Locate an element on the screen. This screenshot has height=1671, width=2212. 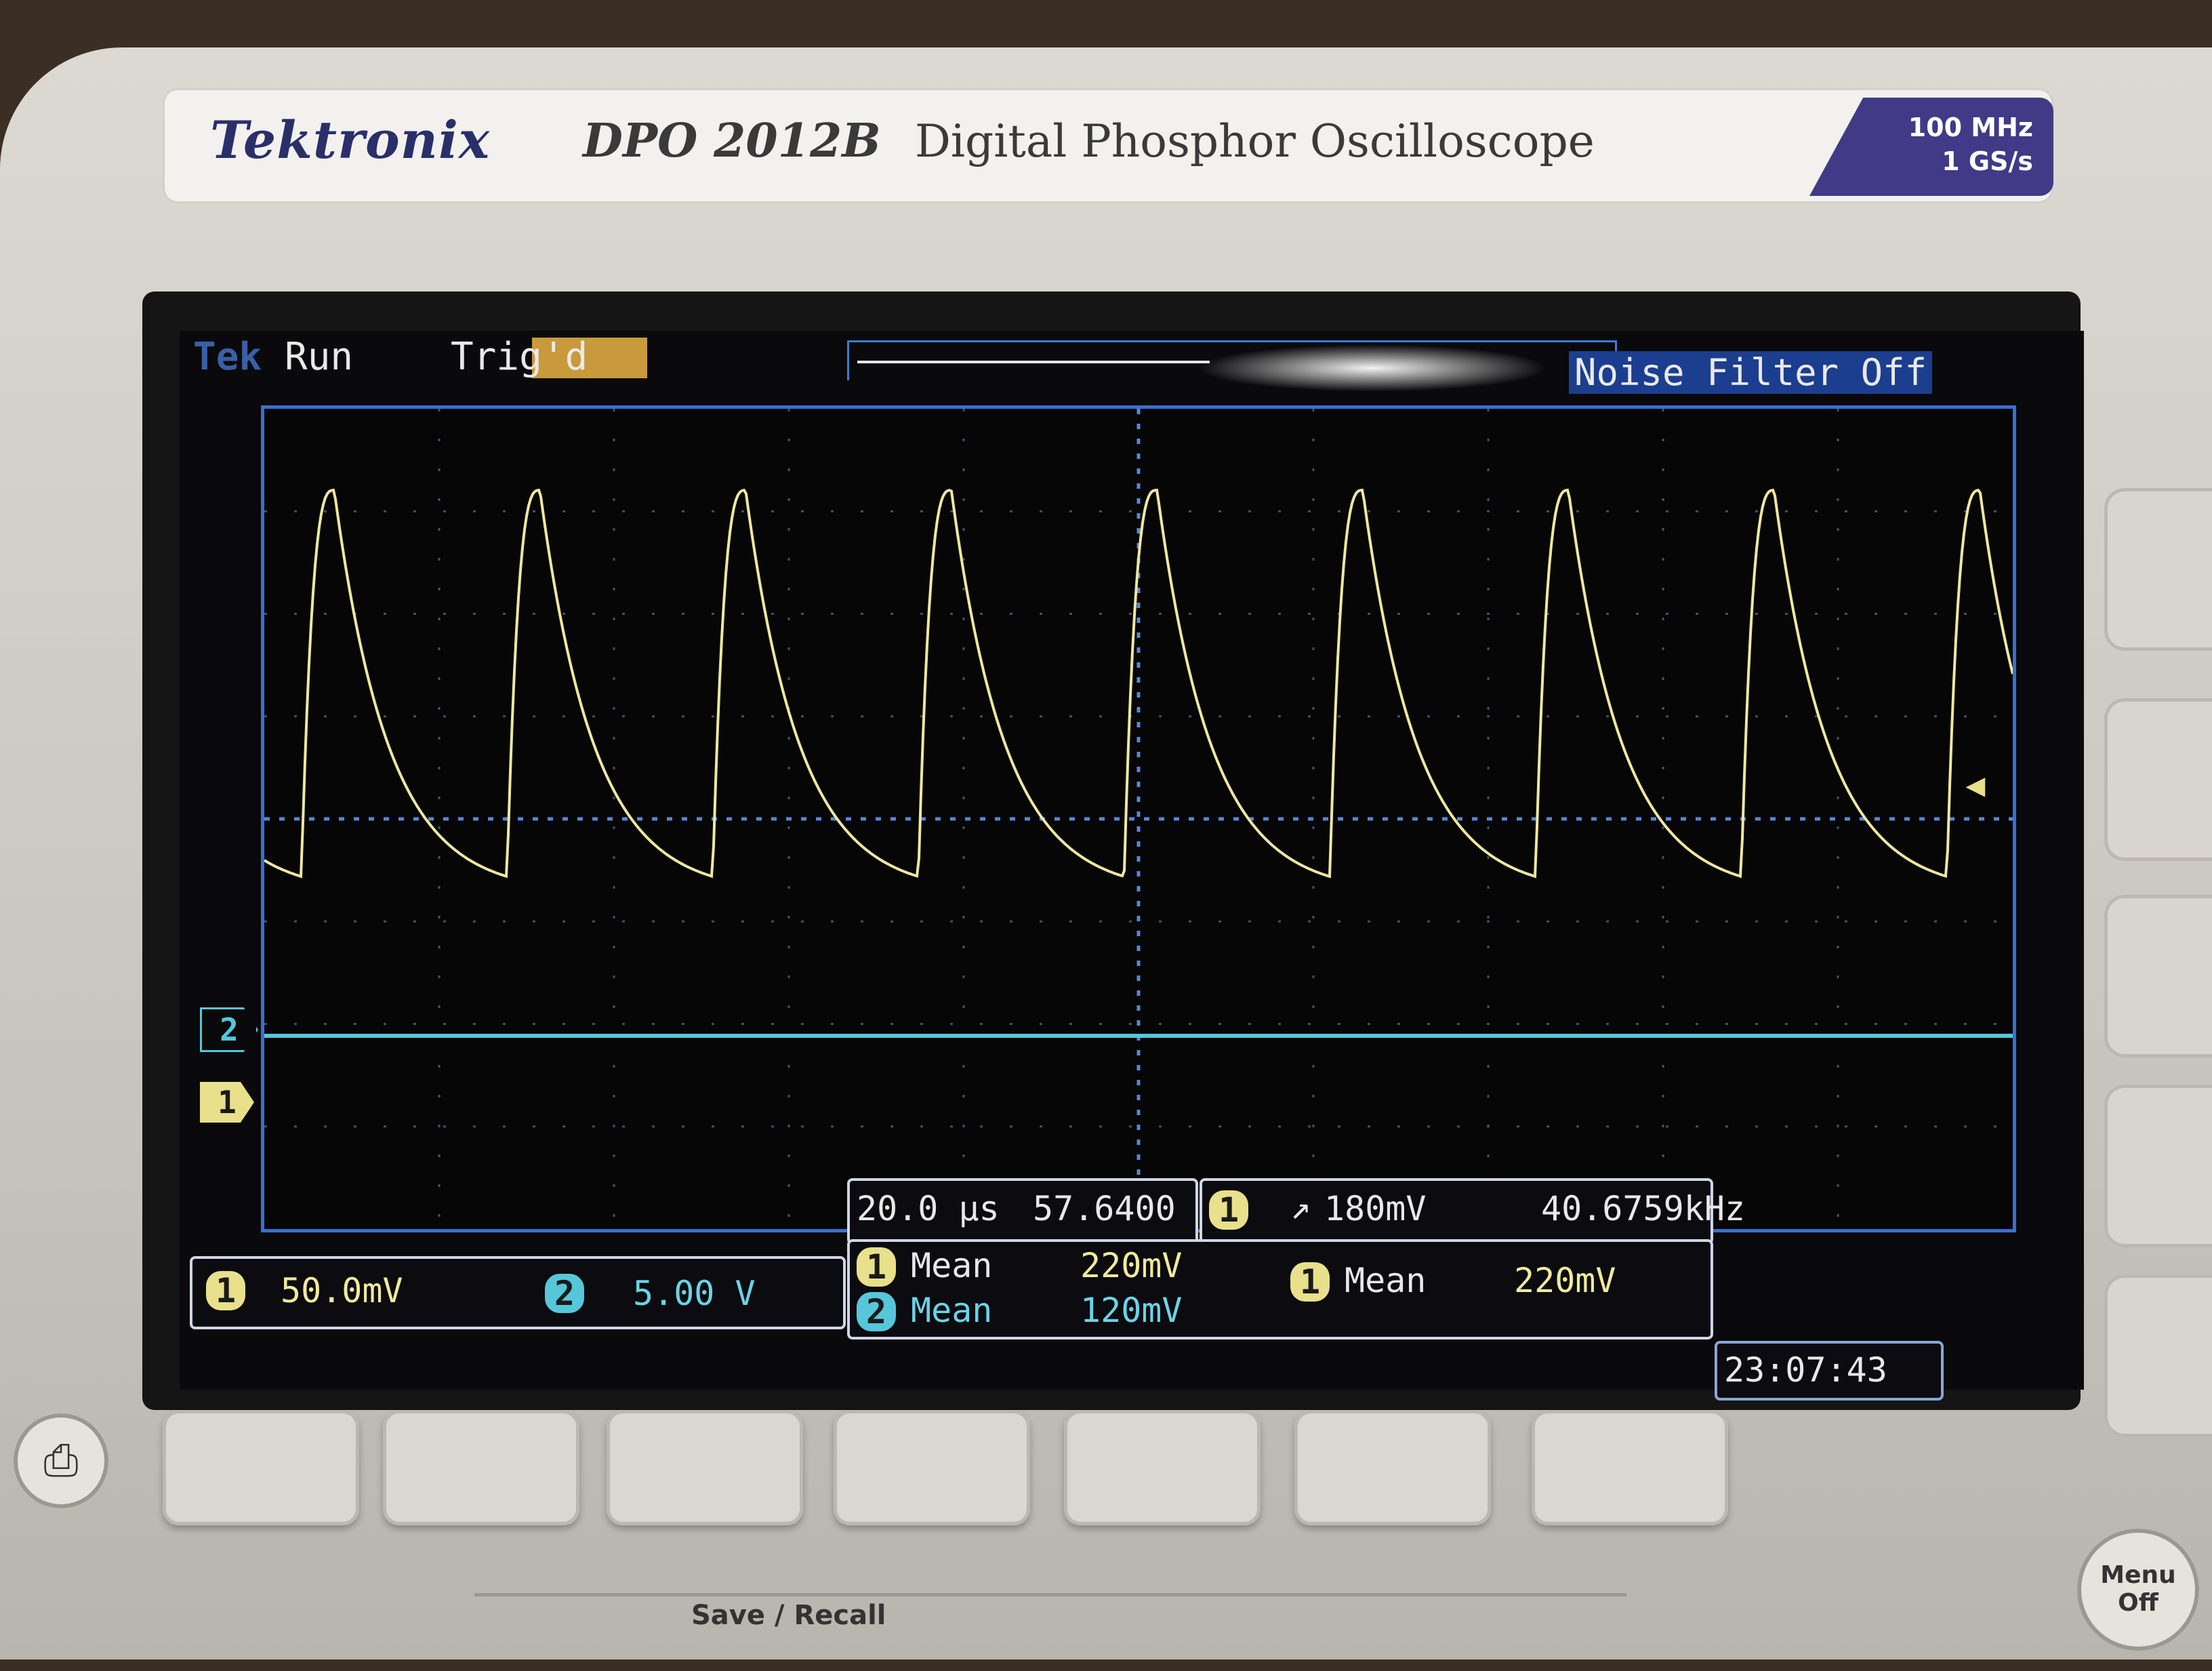
trigger-state-highlight is located at coordinates (589, 358).